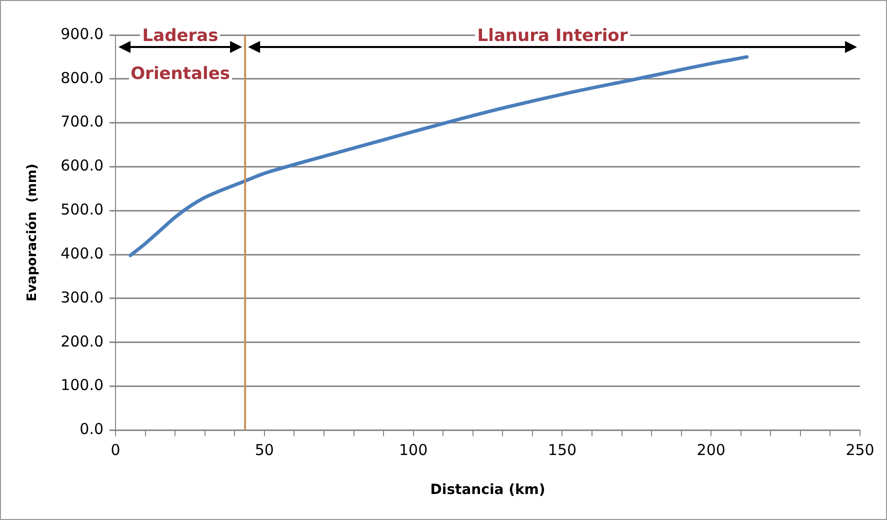 The height and width of the screenshot is (520, 887). Describe the element at coordinates (82, 77) in the screenshot. I see `y-tick-label: 800.0` at that location.